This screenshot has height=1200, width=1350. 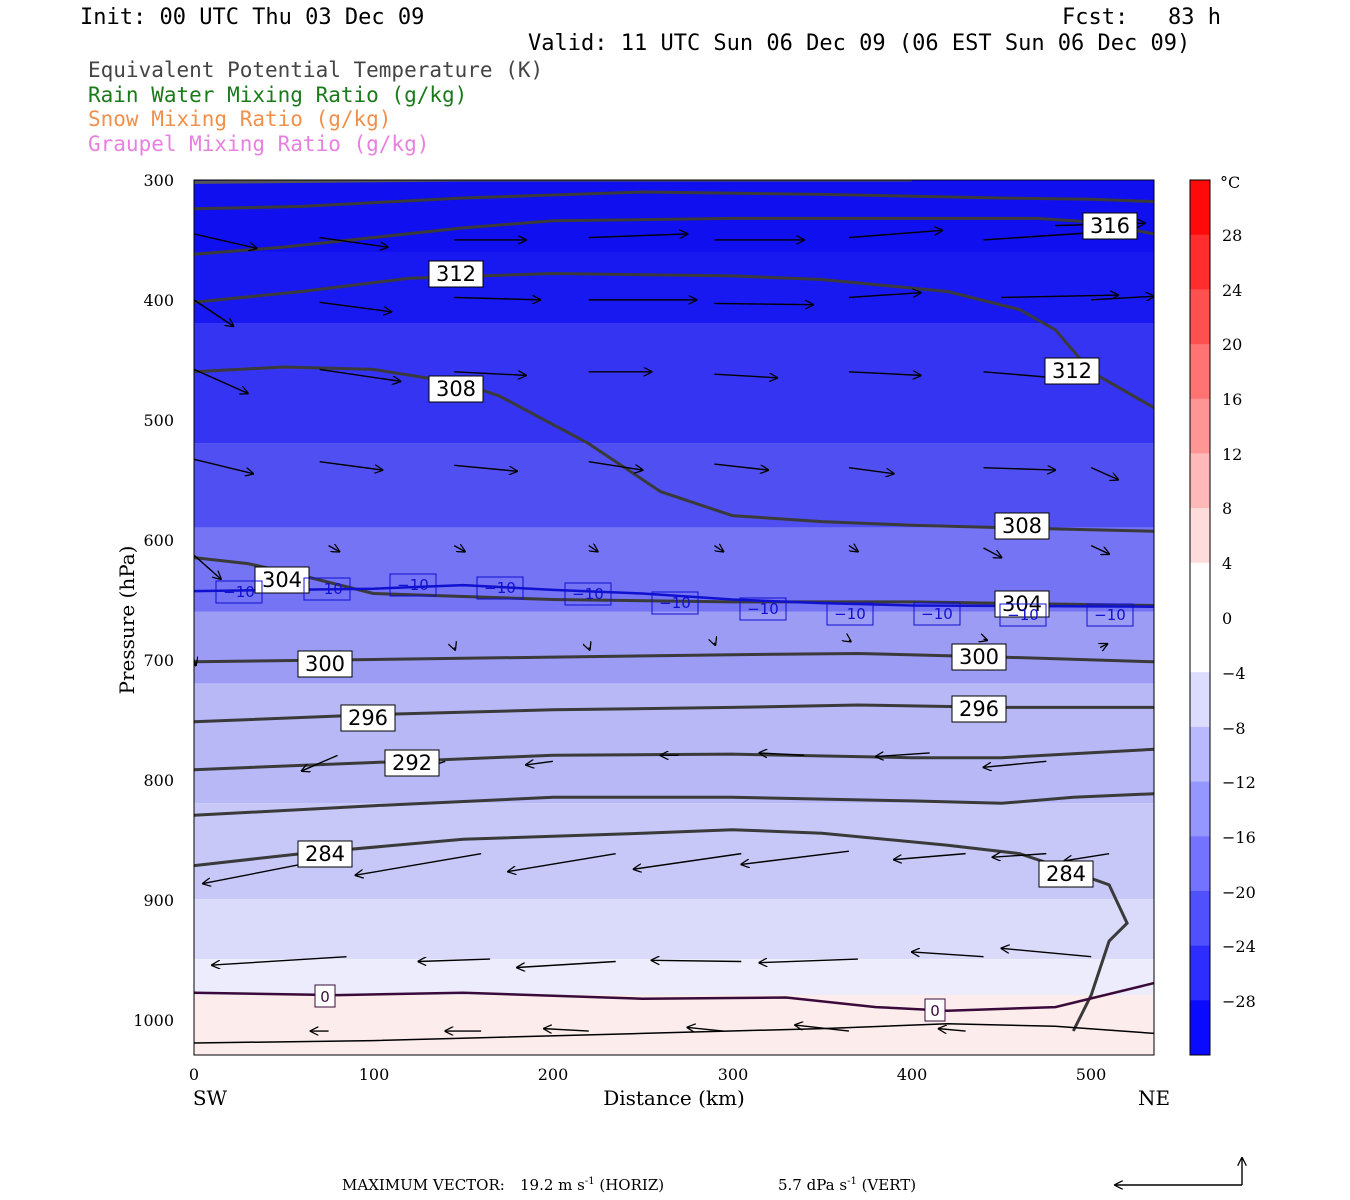 What do you see at coordinates (1154, 1098) in the screenshot?
I see `x-end-label-ne: NE` at bounding box center [1154, 1098].